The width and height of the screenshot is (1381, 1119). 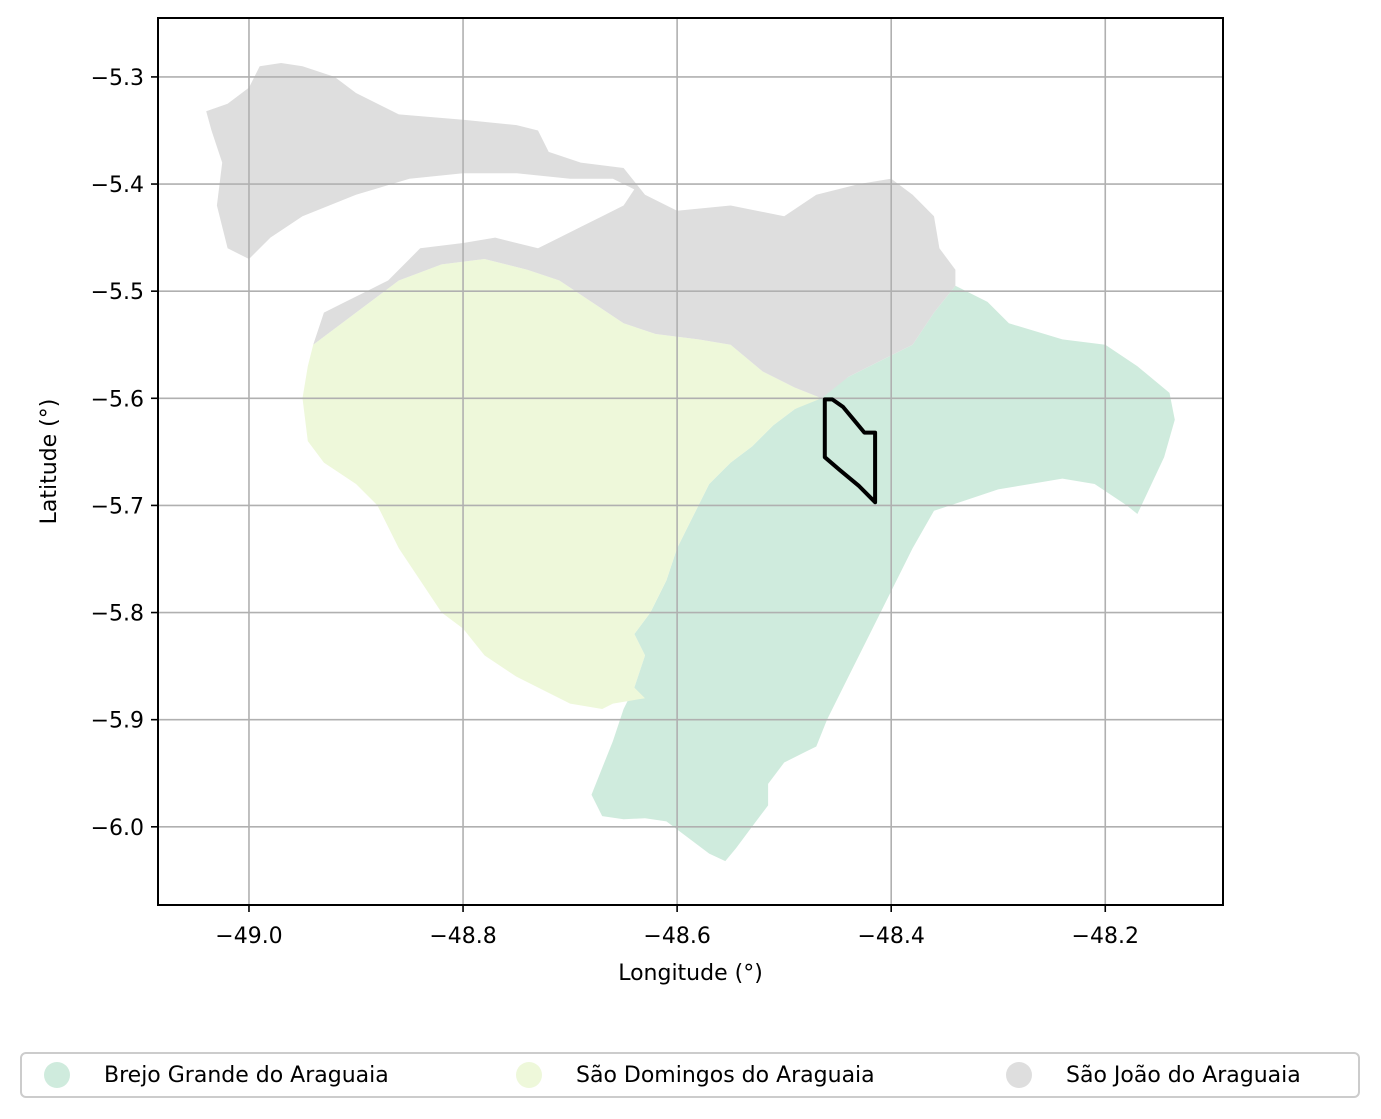 I want to click on x-tick-label: −49.0, so click(x=248, y=936).